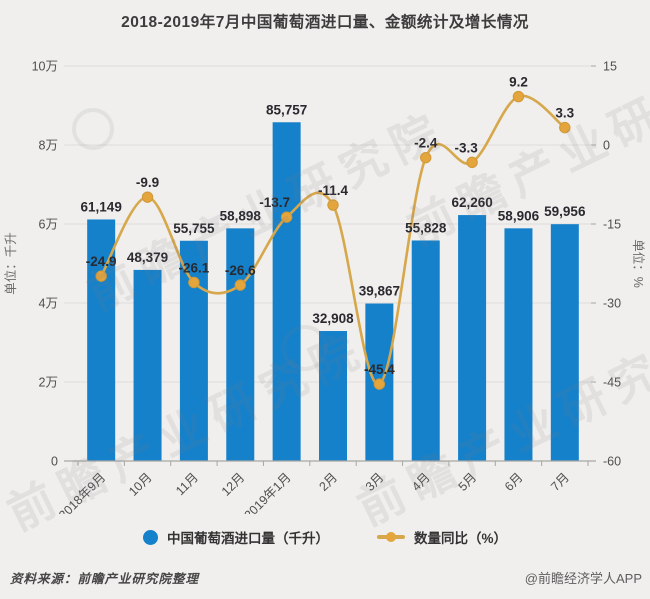  What do you see at coordinates (10, 263) in the screenshot?
I see `left-axis-name: 单位：千升` at bounding box center [10, 263].